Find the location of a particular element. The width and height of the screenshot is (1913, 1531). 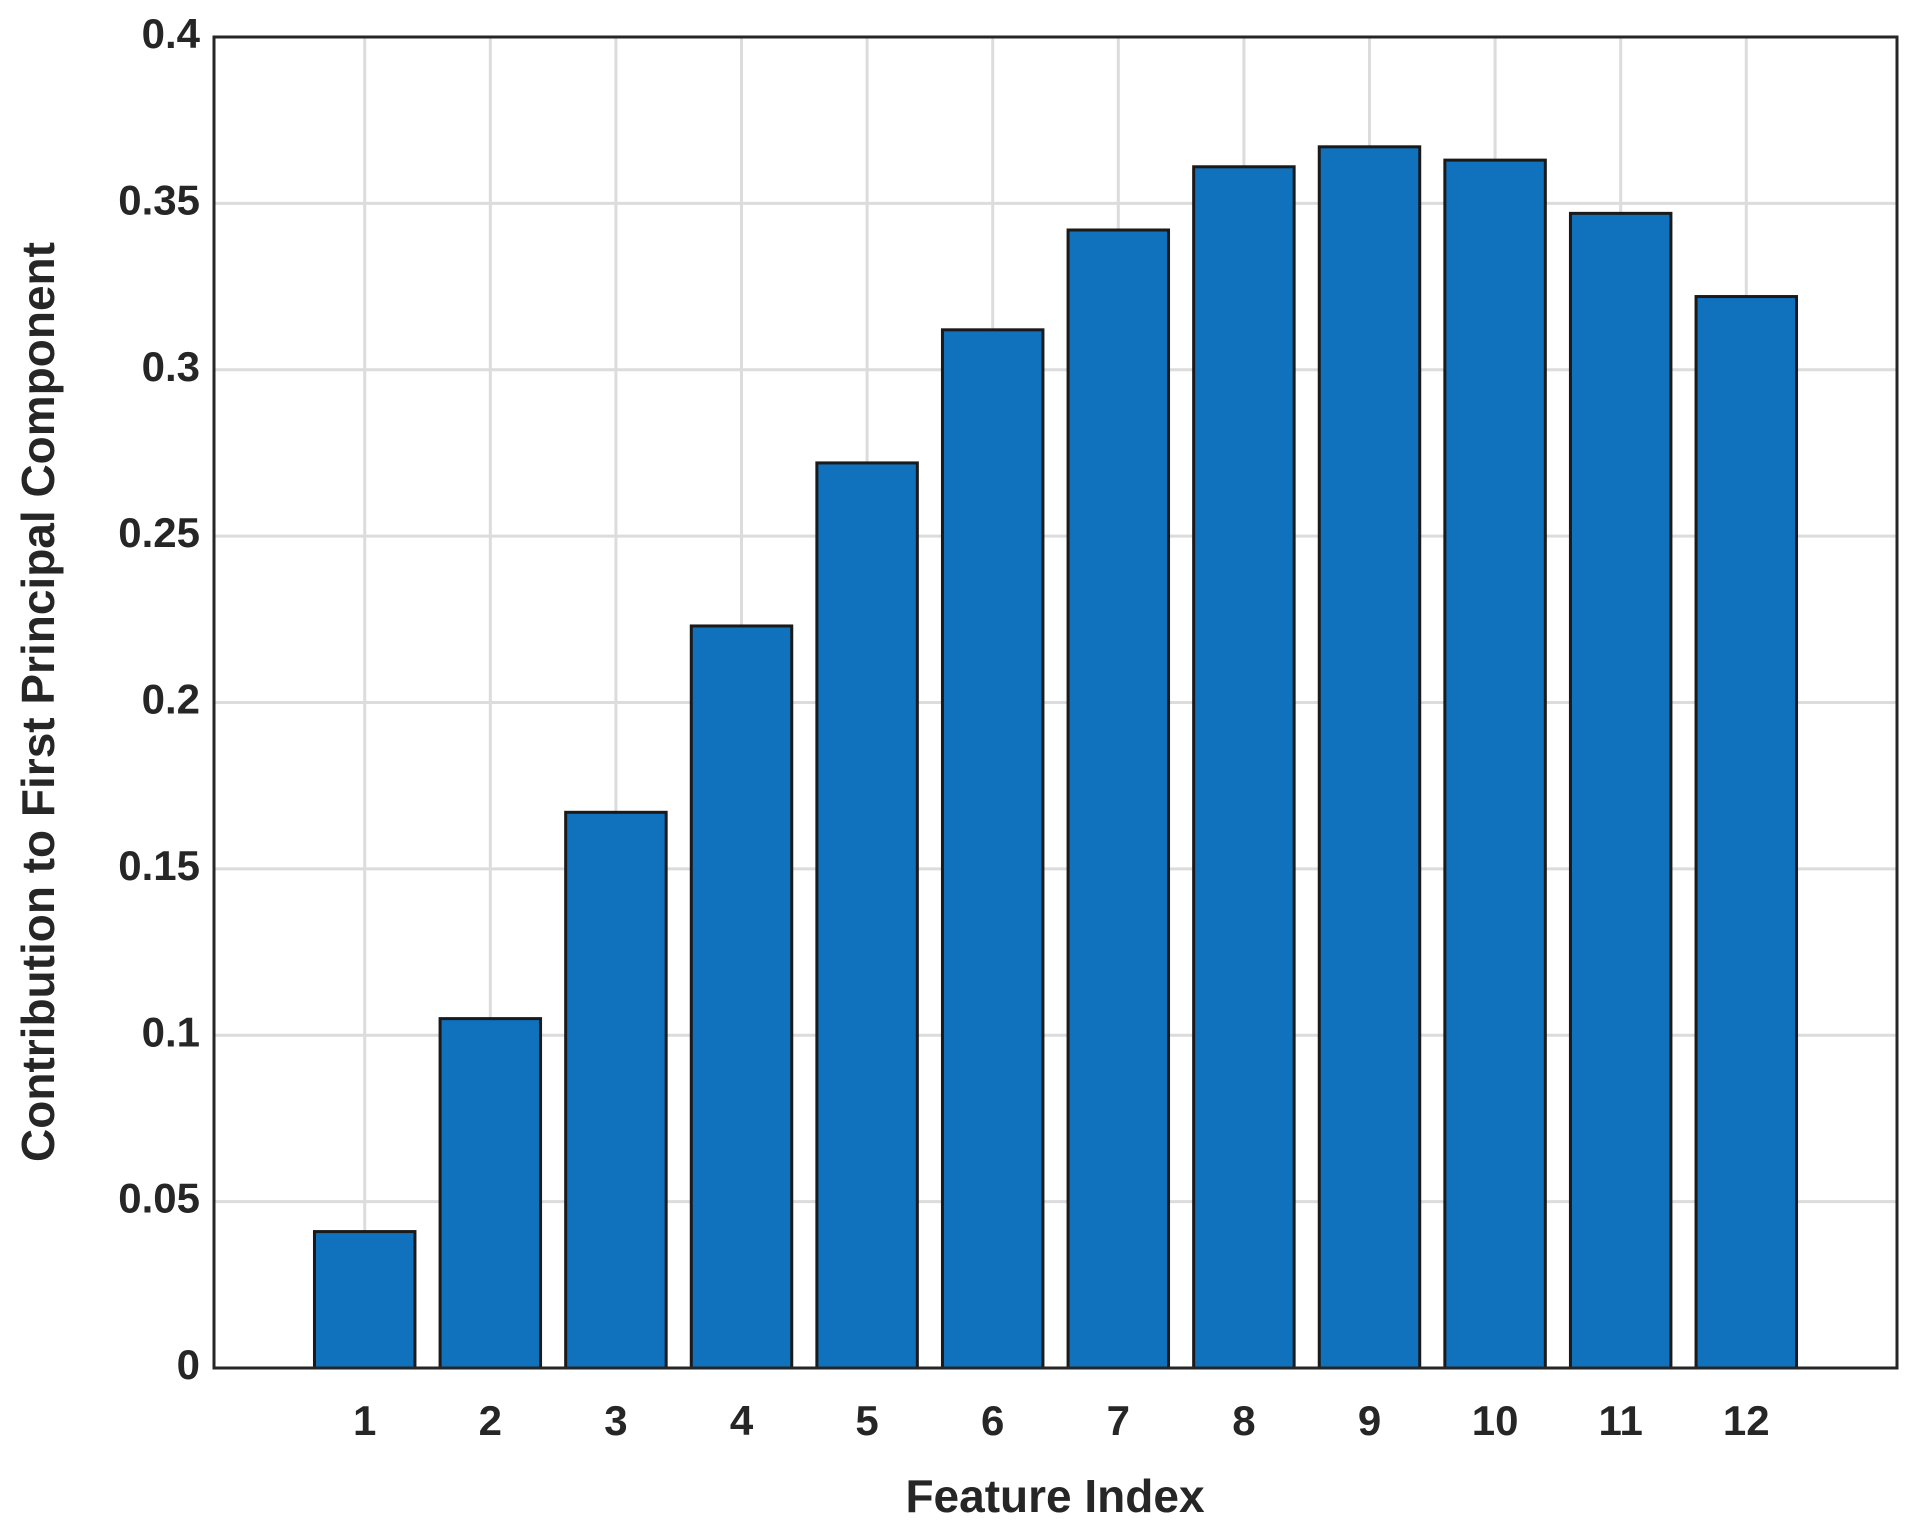

y-tick-label: 0.4 is located at coordinates (171, 33).